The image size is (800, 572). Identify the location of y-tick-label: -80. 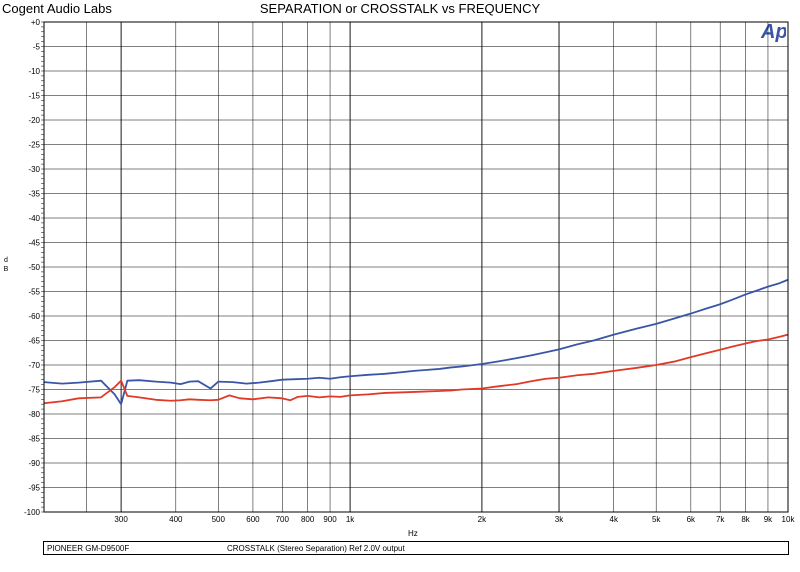
(34, 414).